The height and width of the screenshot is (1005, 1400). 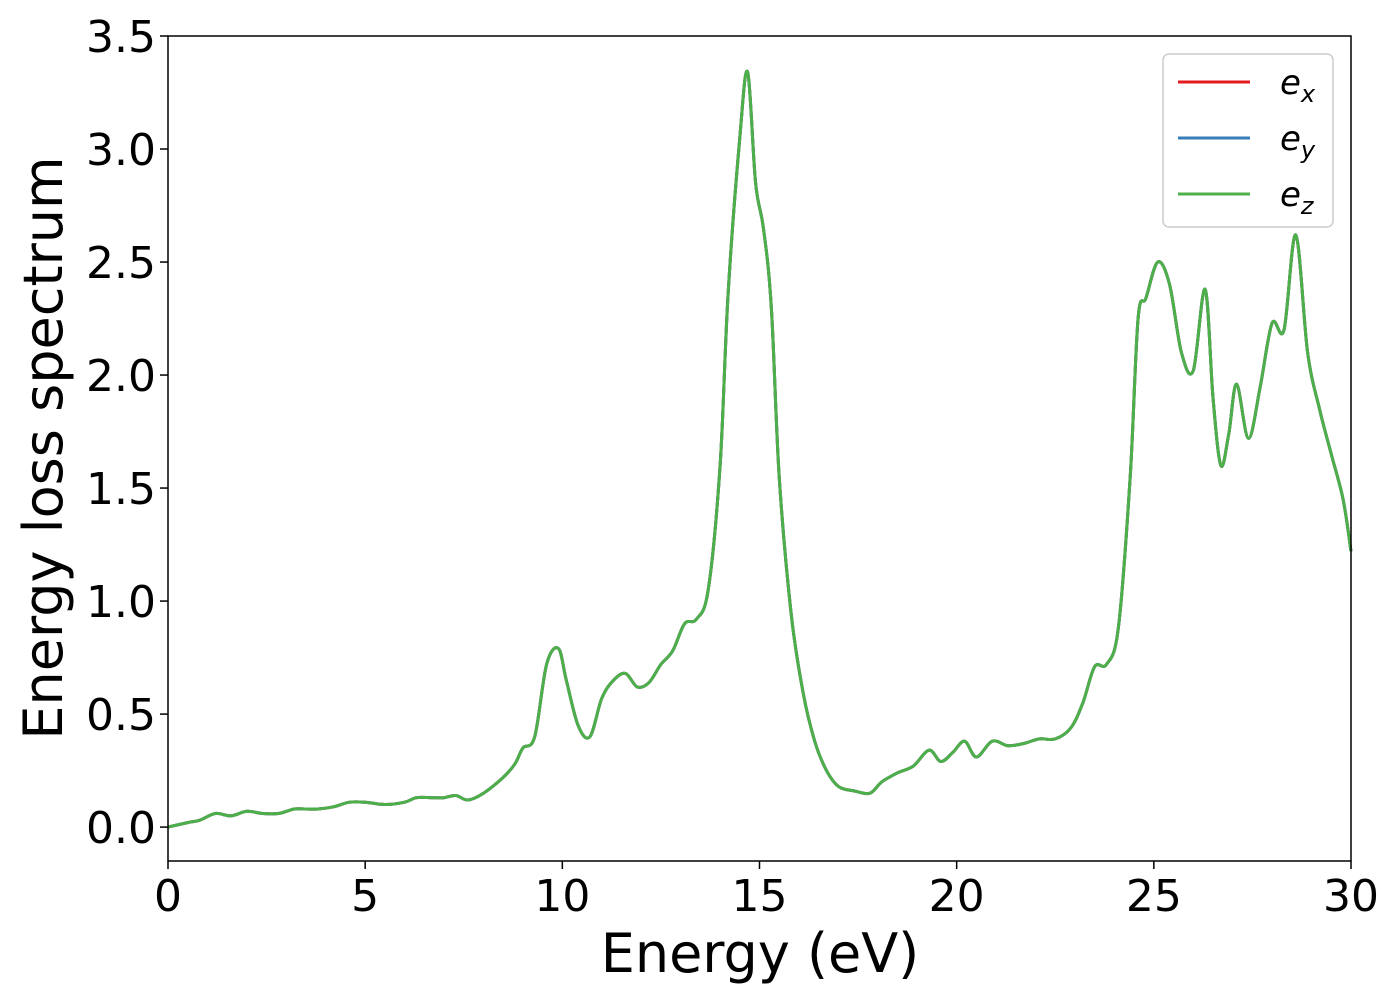 What do you see at coordinates (760, 953) in the screenshot?
I see `x-axis-title: Energy (eV)` at bounding box center [760, 953].